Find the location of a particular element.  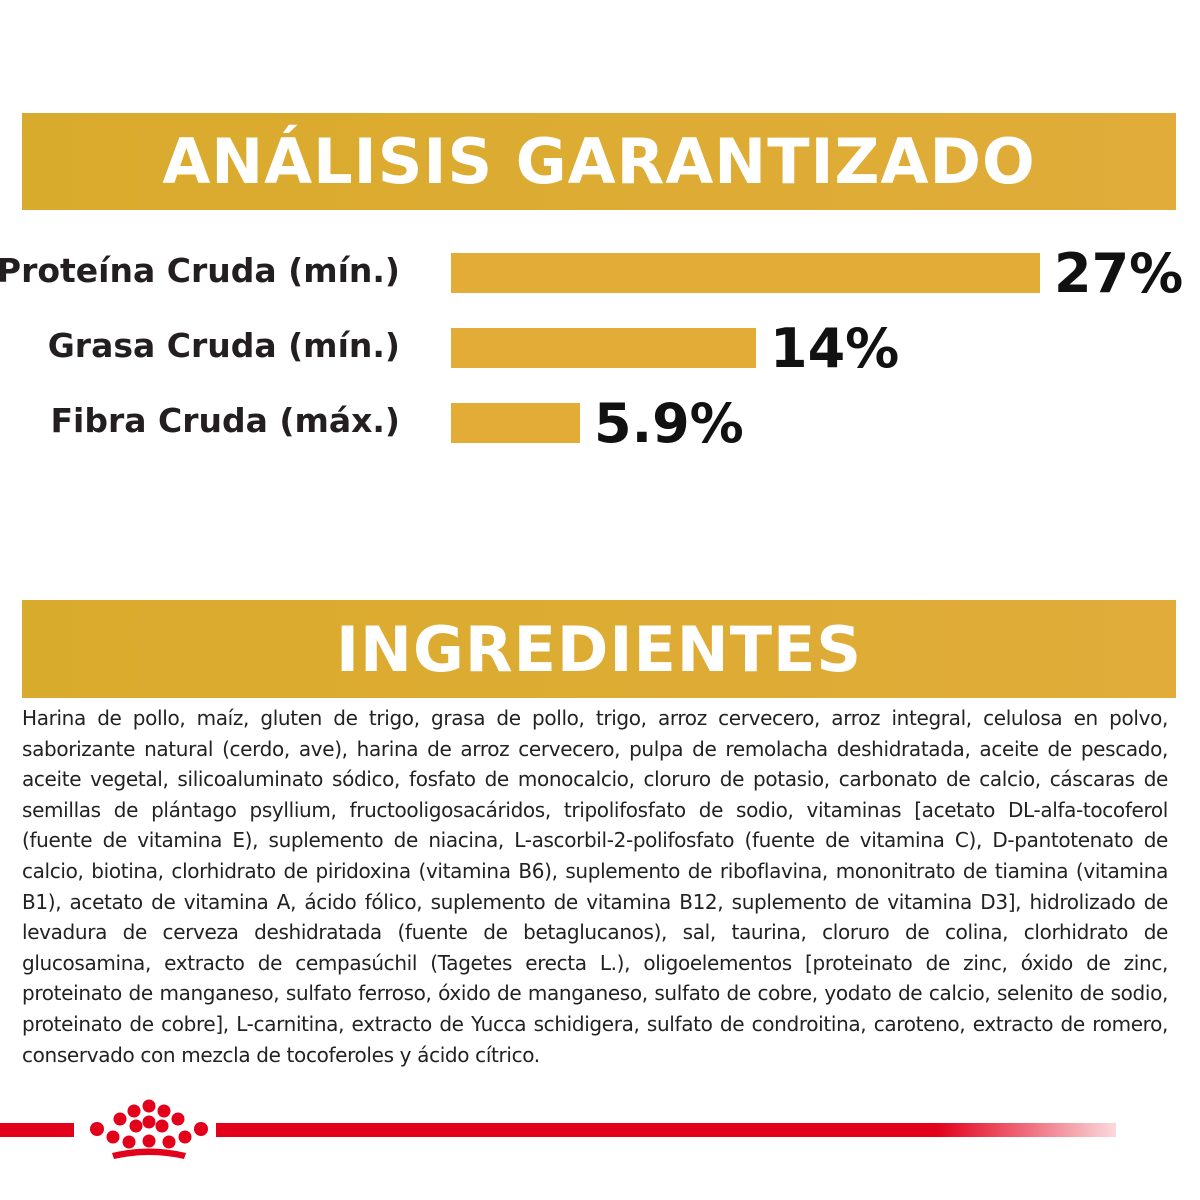

crown-icon is located at coordinates (149, 1129).